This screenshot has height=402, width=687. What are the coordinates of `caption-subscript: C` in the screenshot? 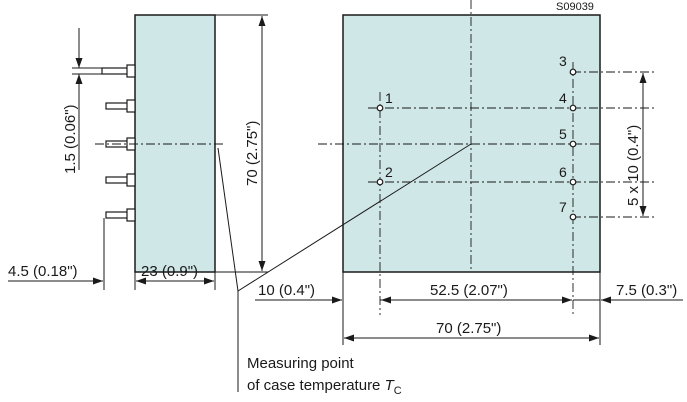 It's located at (398, 391).